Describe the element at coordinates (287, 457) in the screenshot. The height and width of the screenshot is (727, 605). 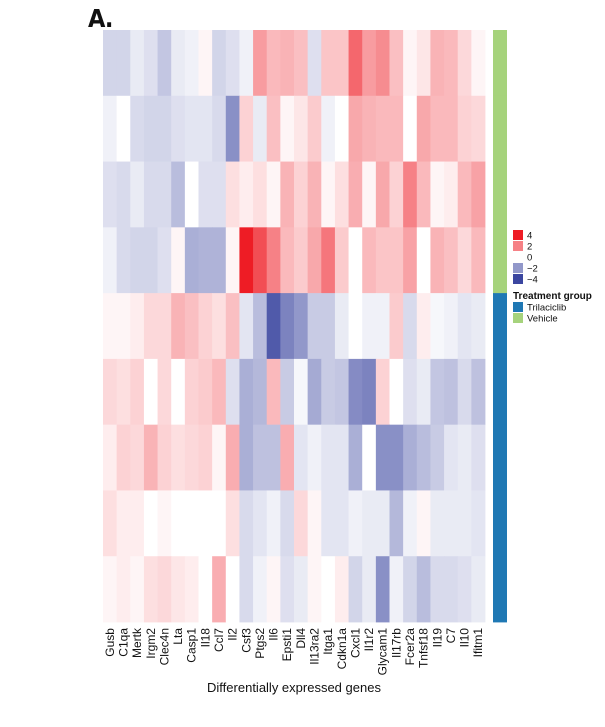
I see `heatmap-cell-epsti1-row7` at that location.